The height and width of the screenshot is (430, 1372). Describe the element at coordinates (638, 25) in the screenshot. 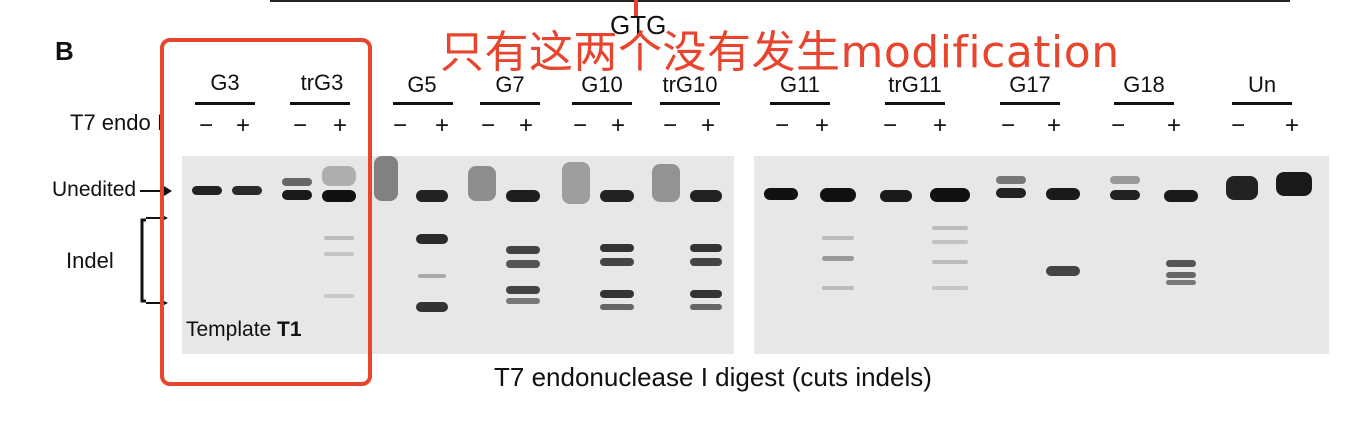

I see `top-label: GTG` at that location.